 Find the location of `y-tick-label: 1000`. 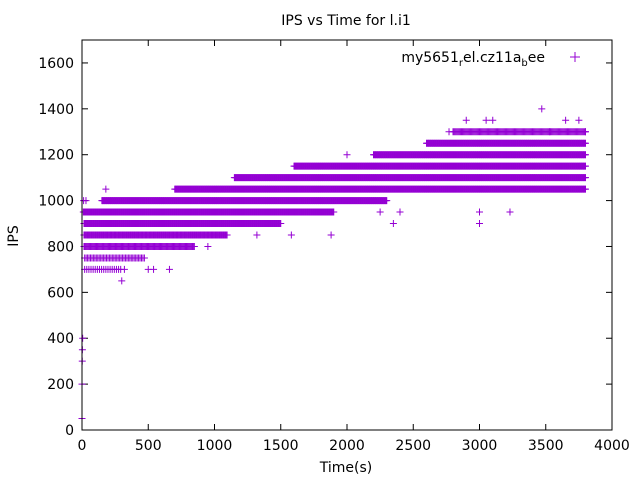

y-tick-label: 1000 is located at coordinates (56, 202).